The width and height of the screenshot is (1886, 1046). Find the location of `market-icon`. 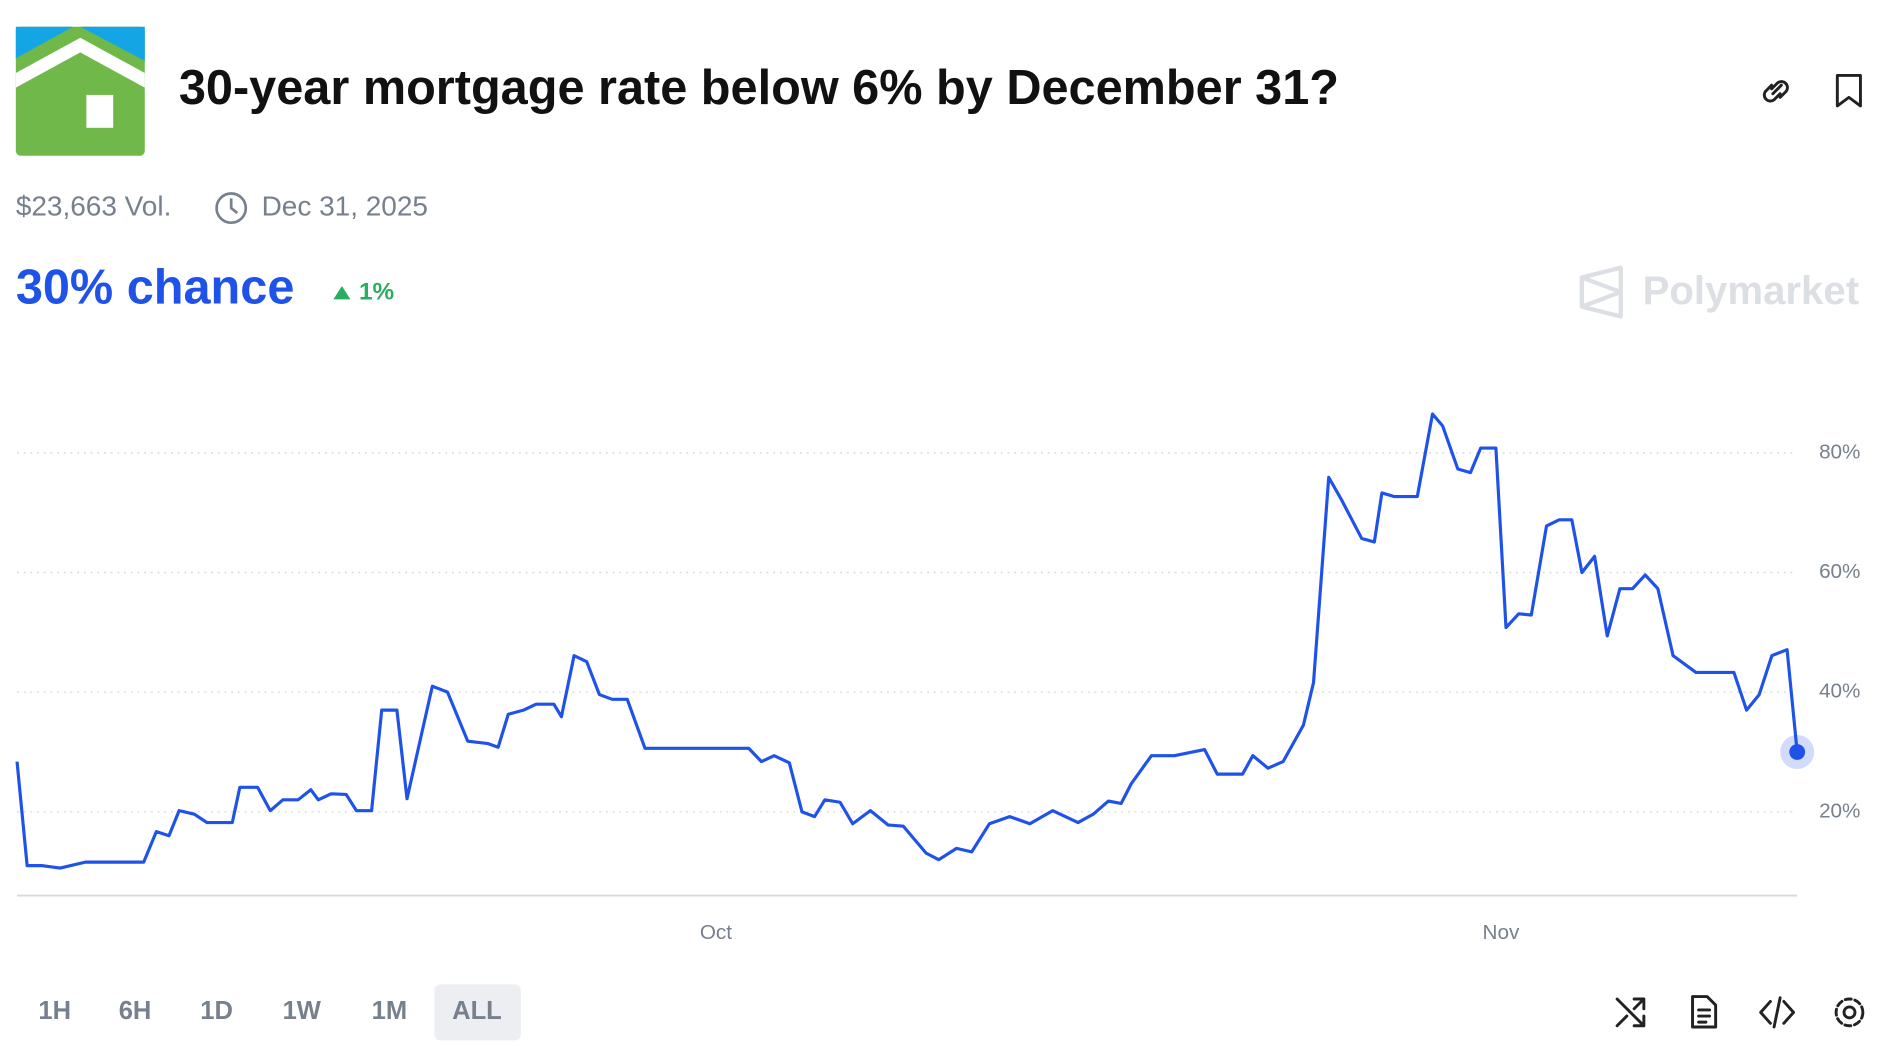

market-icon is located at coordinates (80, 91).